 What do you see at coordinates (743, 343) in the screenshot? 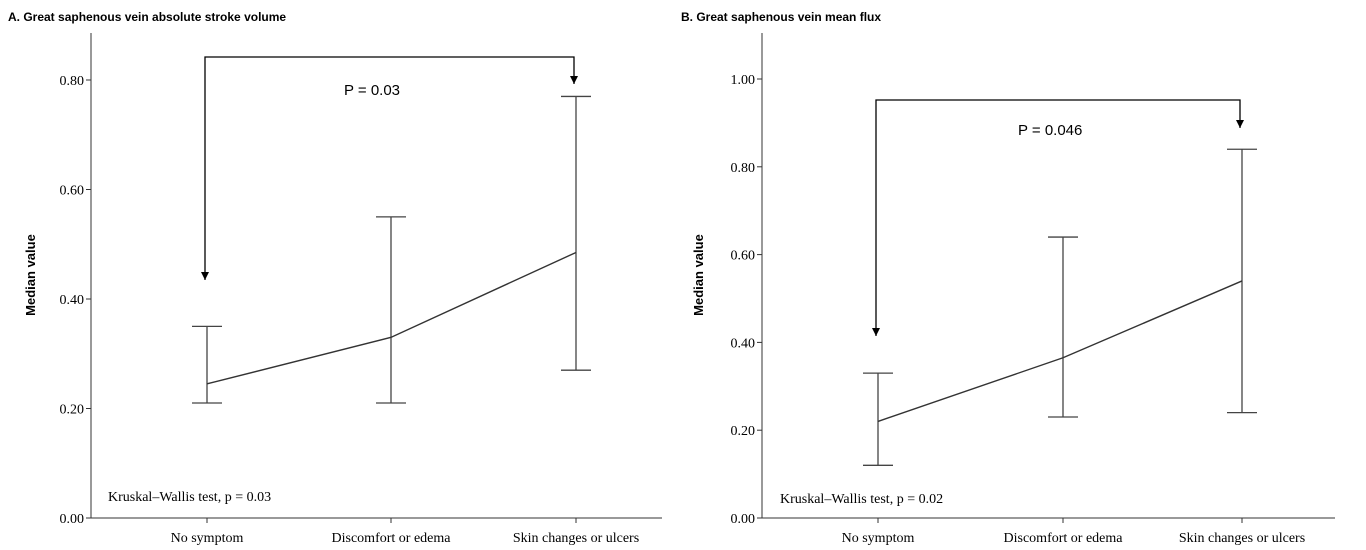
I see `panel-b-y-tick-label: 0.40` at bounding box center [743, 343].